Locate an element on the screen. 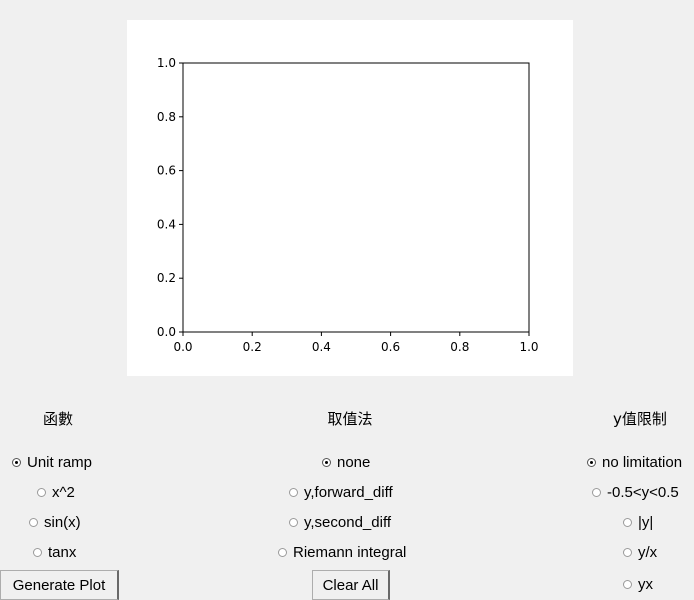 This screenshot has height=600, width=694. generate-plot-button: Generate Plot is located at coordinates (59, 585).